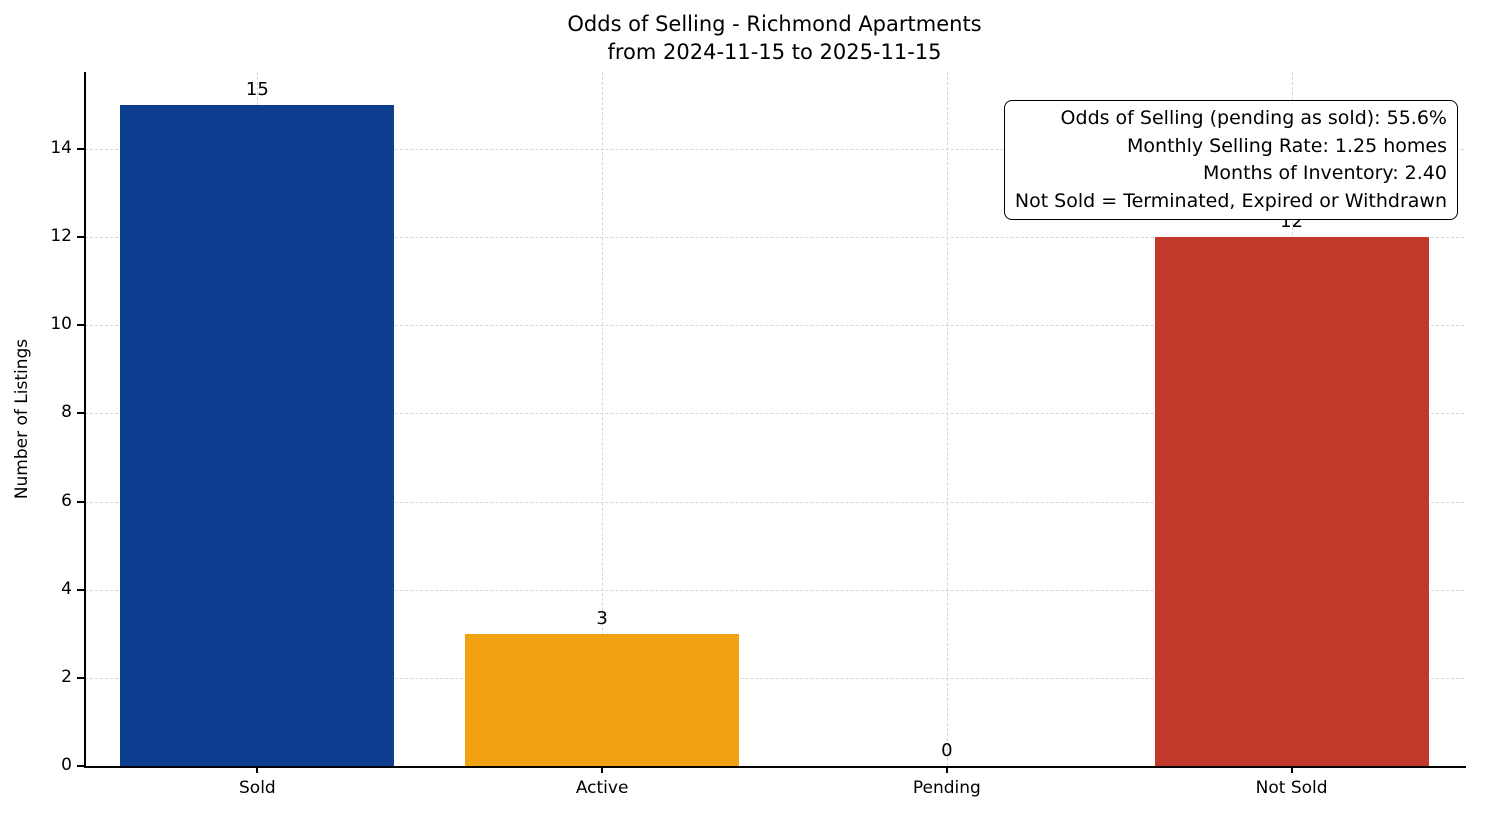  Describe the element at coordinates (257, 90) in the screenshot. I see `bar-value-label: 15` at that location.